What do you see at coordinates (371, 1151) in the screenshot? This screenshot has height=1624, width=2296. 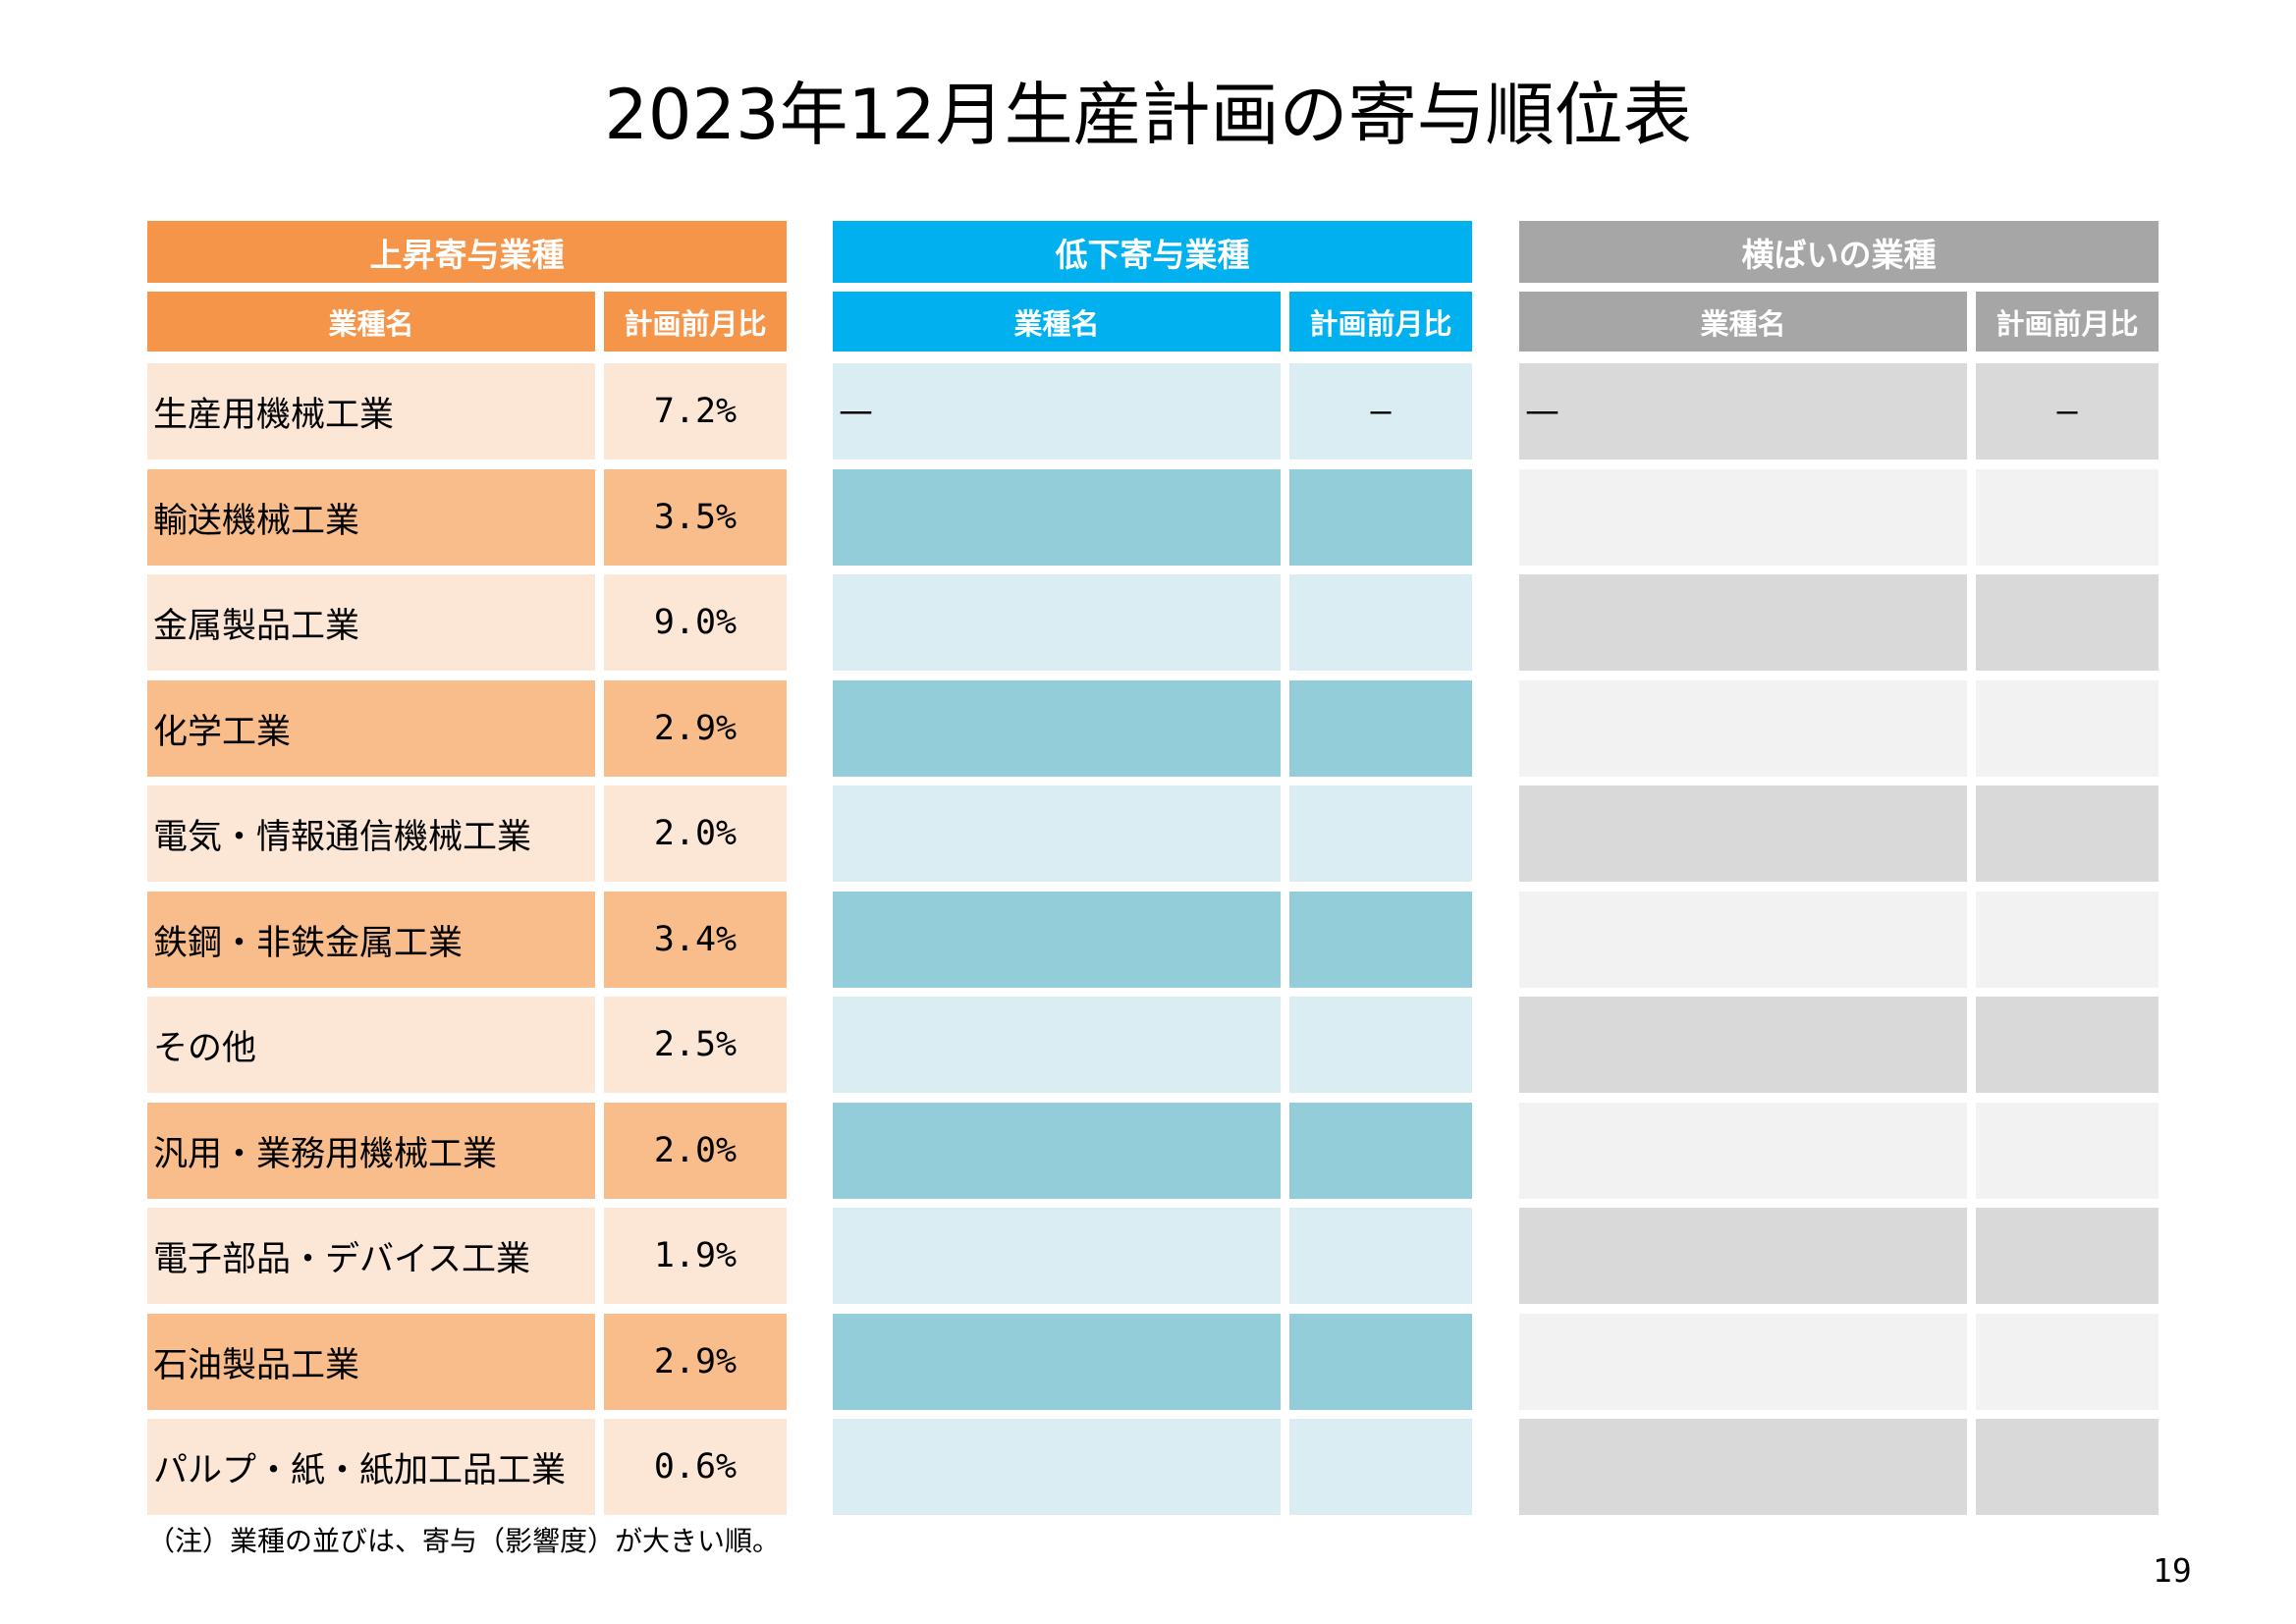 I see `industry-name-cell: 汎用・業務用機械工業` at bounding box center [371, 1151].